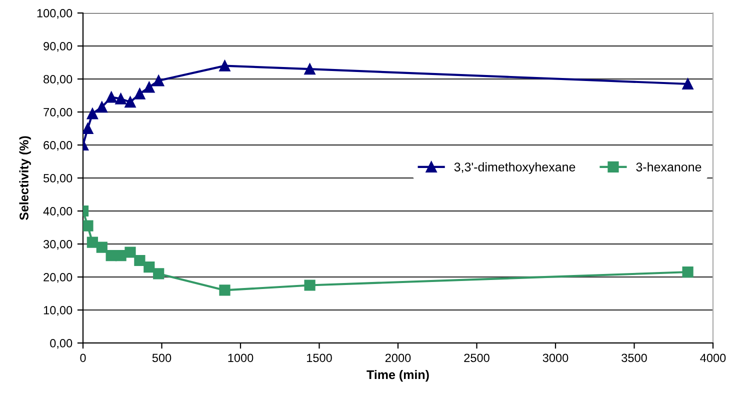 The height and width of the screenshot is (401, 731). Describe the element at coordinates (241, 358) in the screenshot. I see `x-tick-label: 1000` at that location.